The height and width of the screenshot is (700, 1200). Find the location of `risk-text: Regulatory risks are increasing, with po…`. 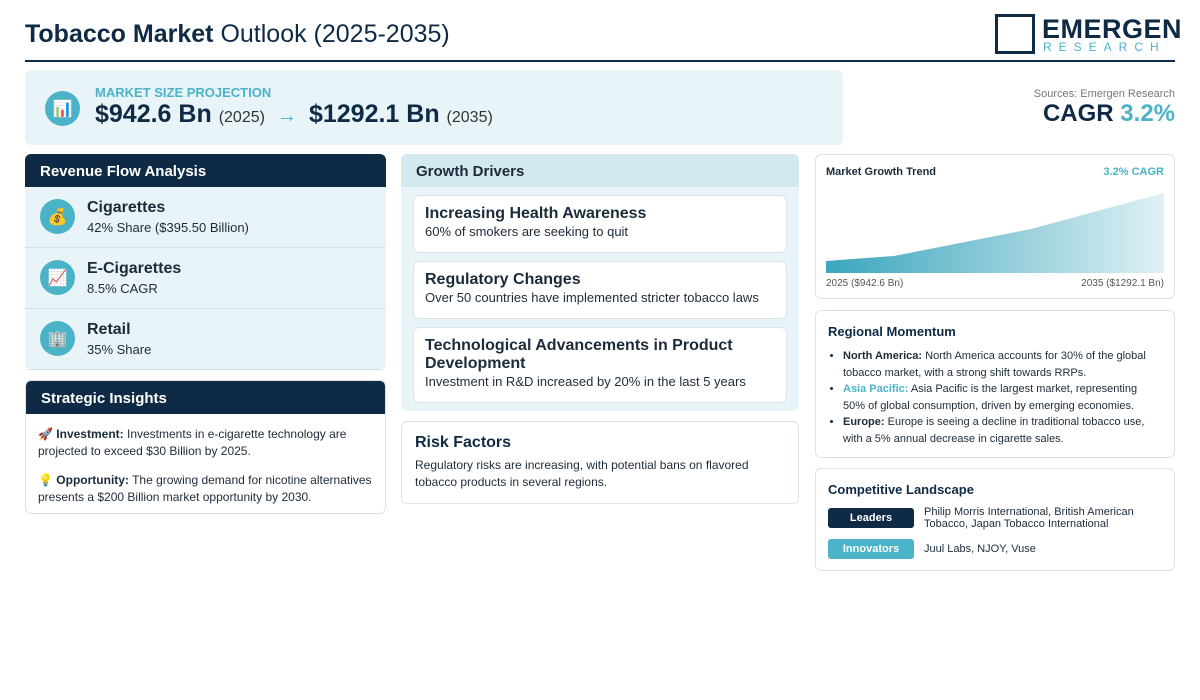

risk-text: Regulatory risks are increasing, with po… is located at coordinates (582, 473).